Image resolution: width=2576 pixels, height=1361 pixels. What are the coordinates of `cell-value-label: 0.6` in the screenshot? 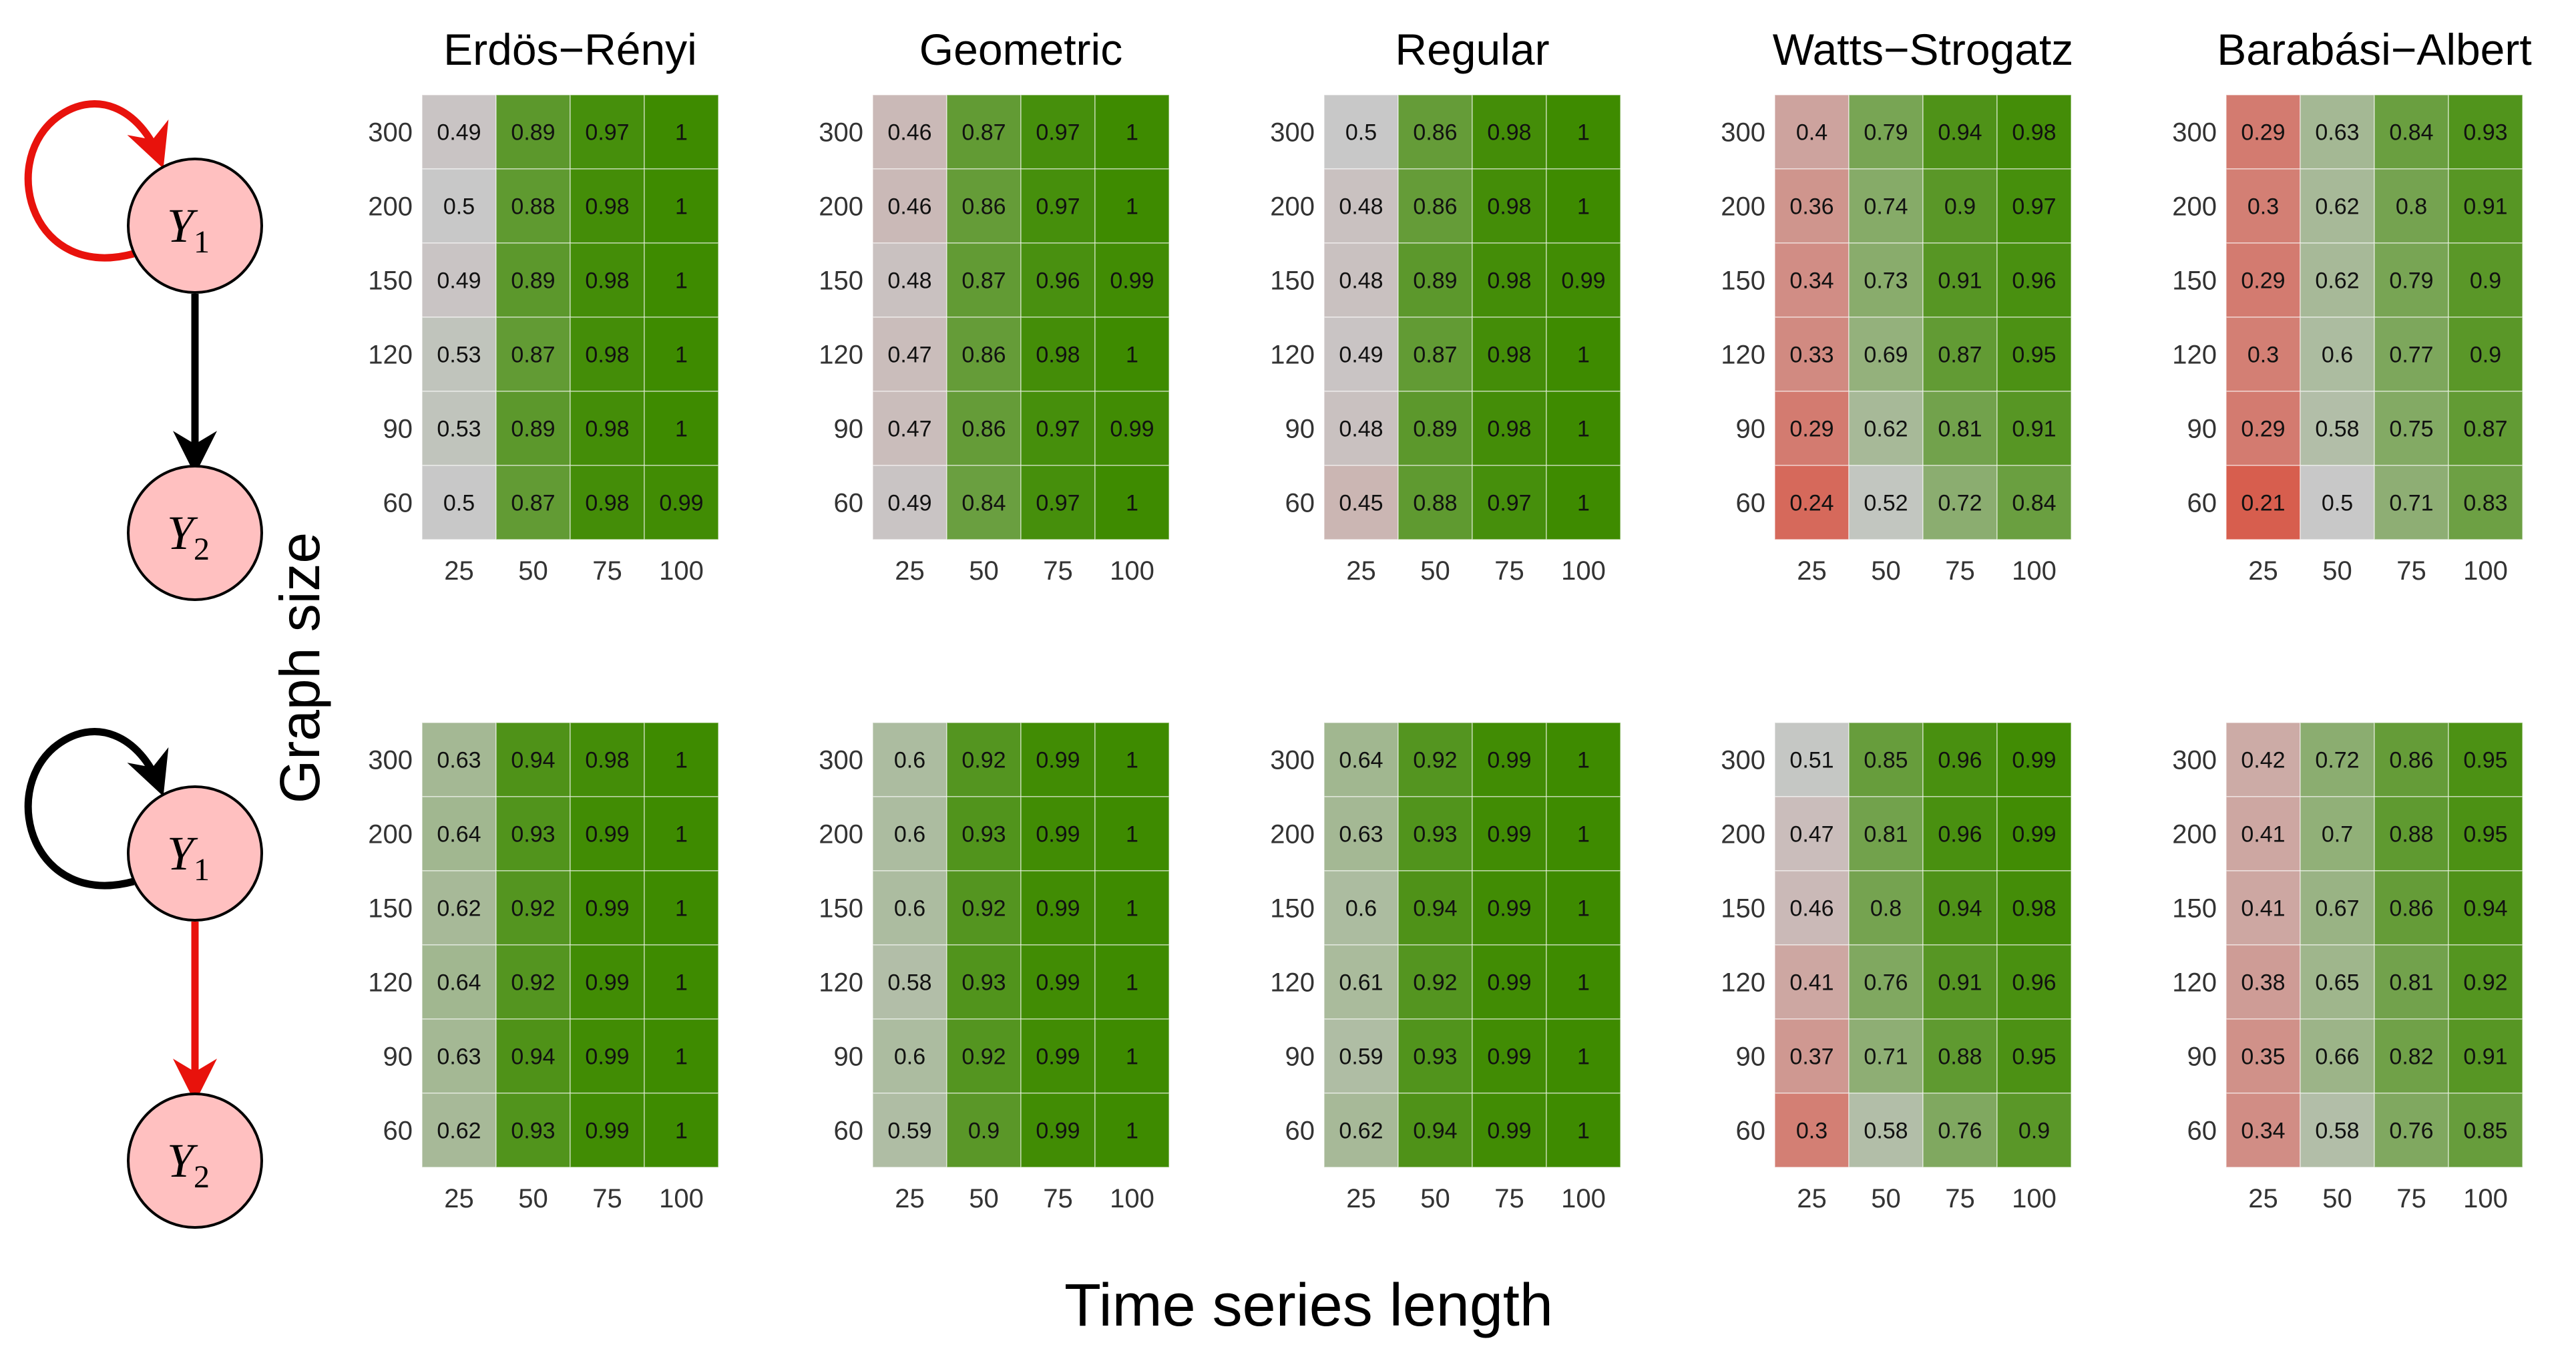 It's located at (910, 760).